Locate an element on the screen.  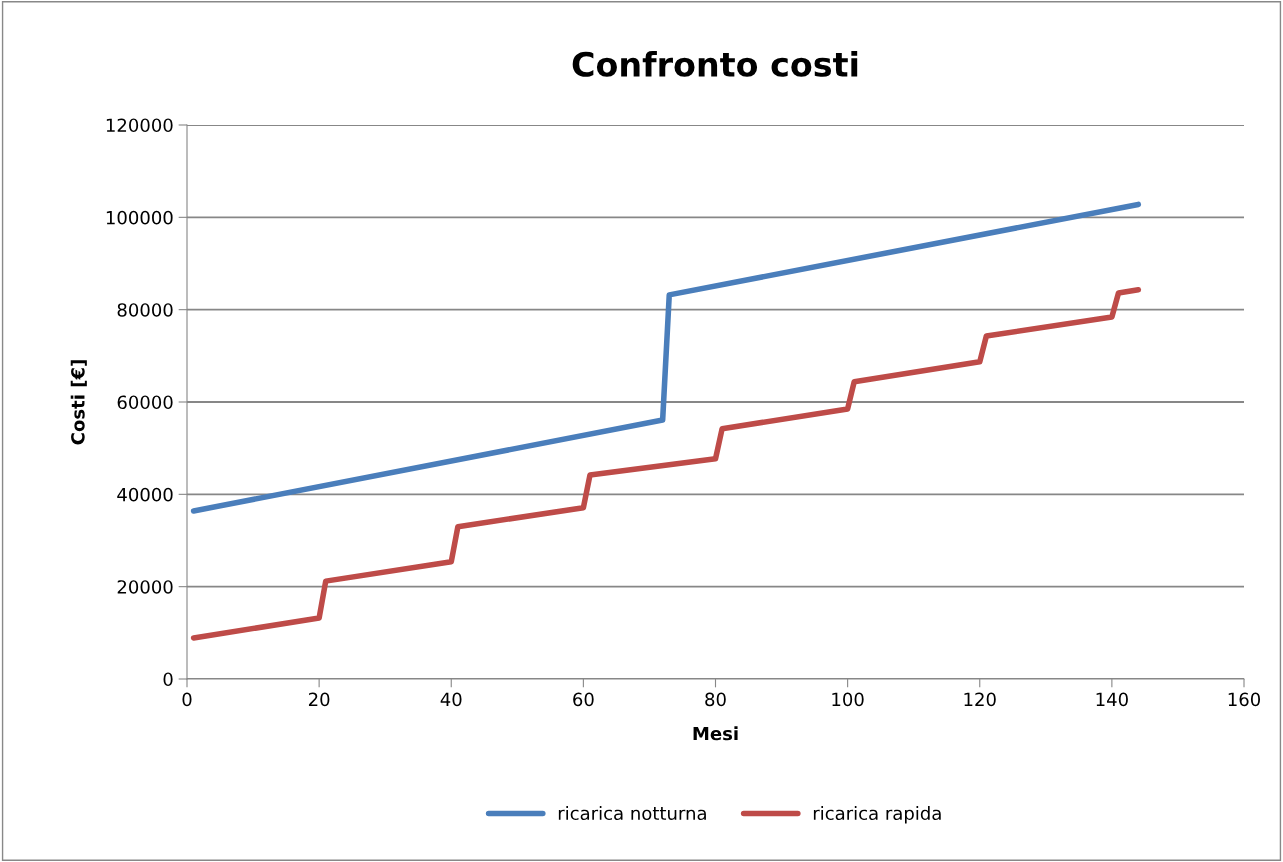
x-tick-label: 140 is located at coordinates (1112, 699).